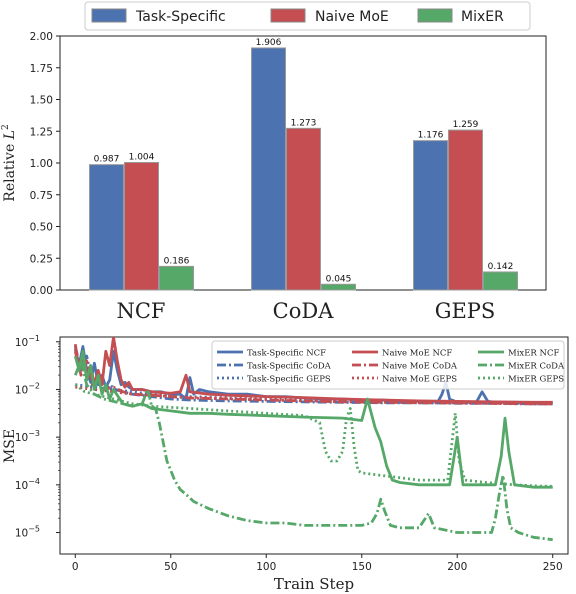  I want to click on legend-label-task-specific-coda: Task-Specific CoDA, so click(289, 367).